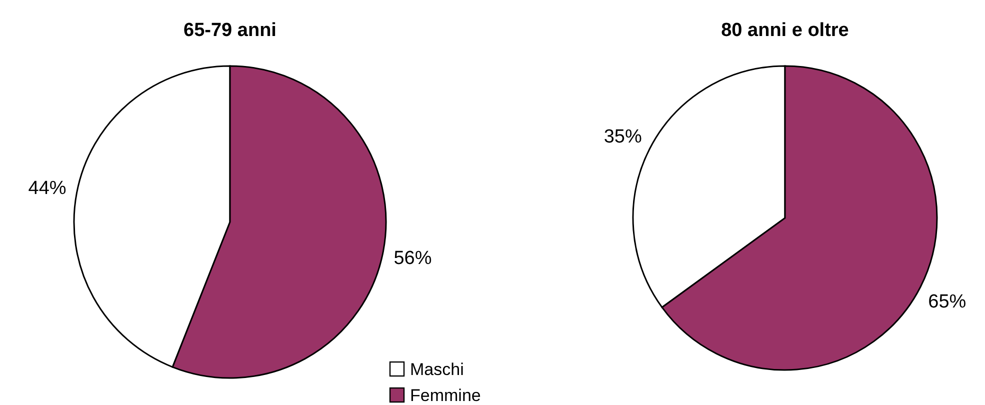 The width and height of the screenshot is (985, 405). I want to click on legend-label: Maschi, so click(437, 369).